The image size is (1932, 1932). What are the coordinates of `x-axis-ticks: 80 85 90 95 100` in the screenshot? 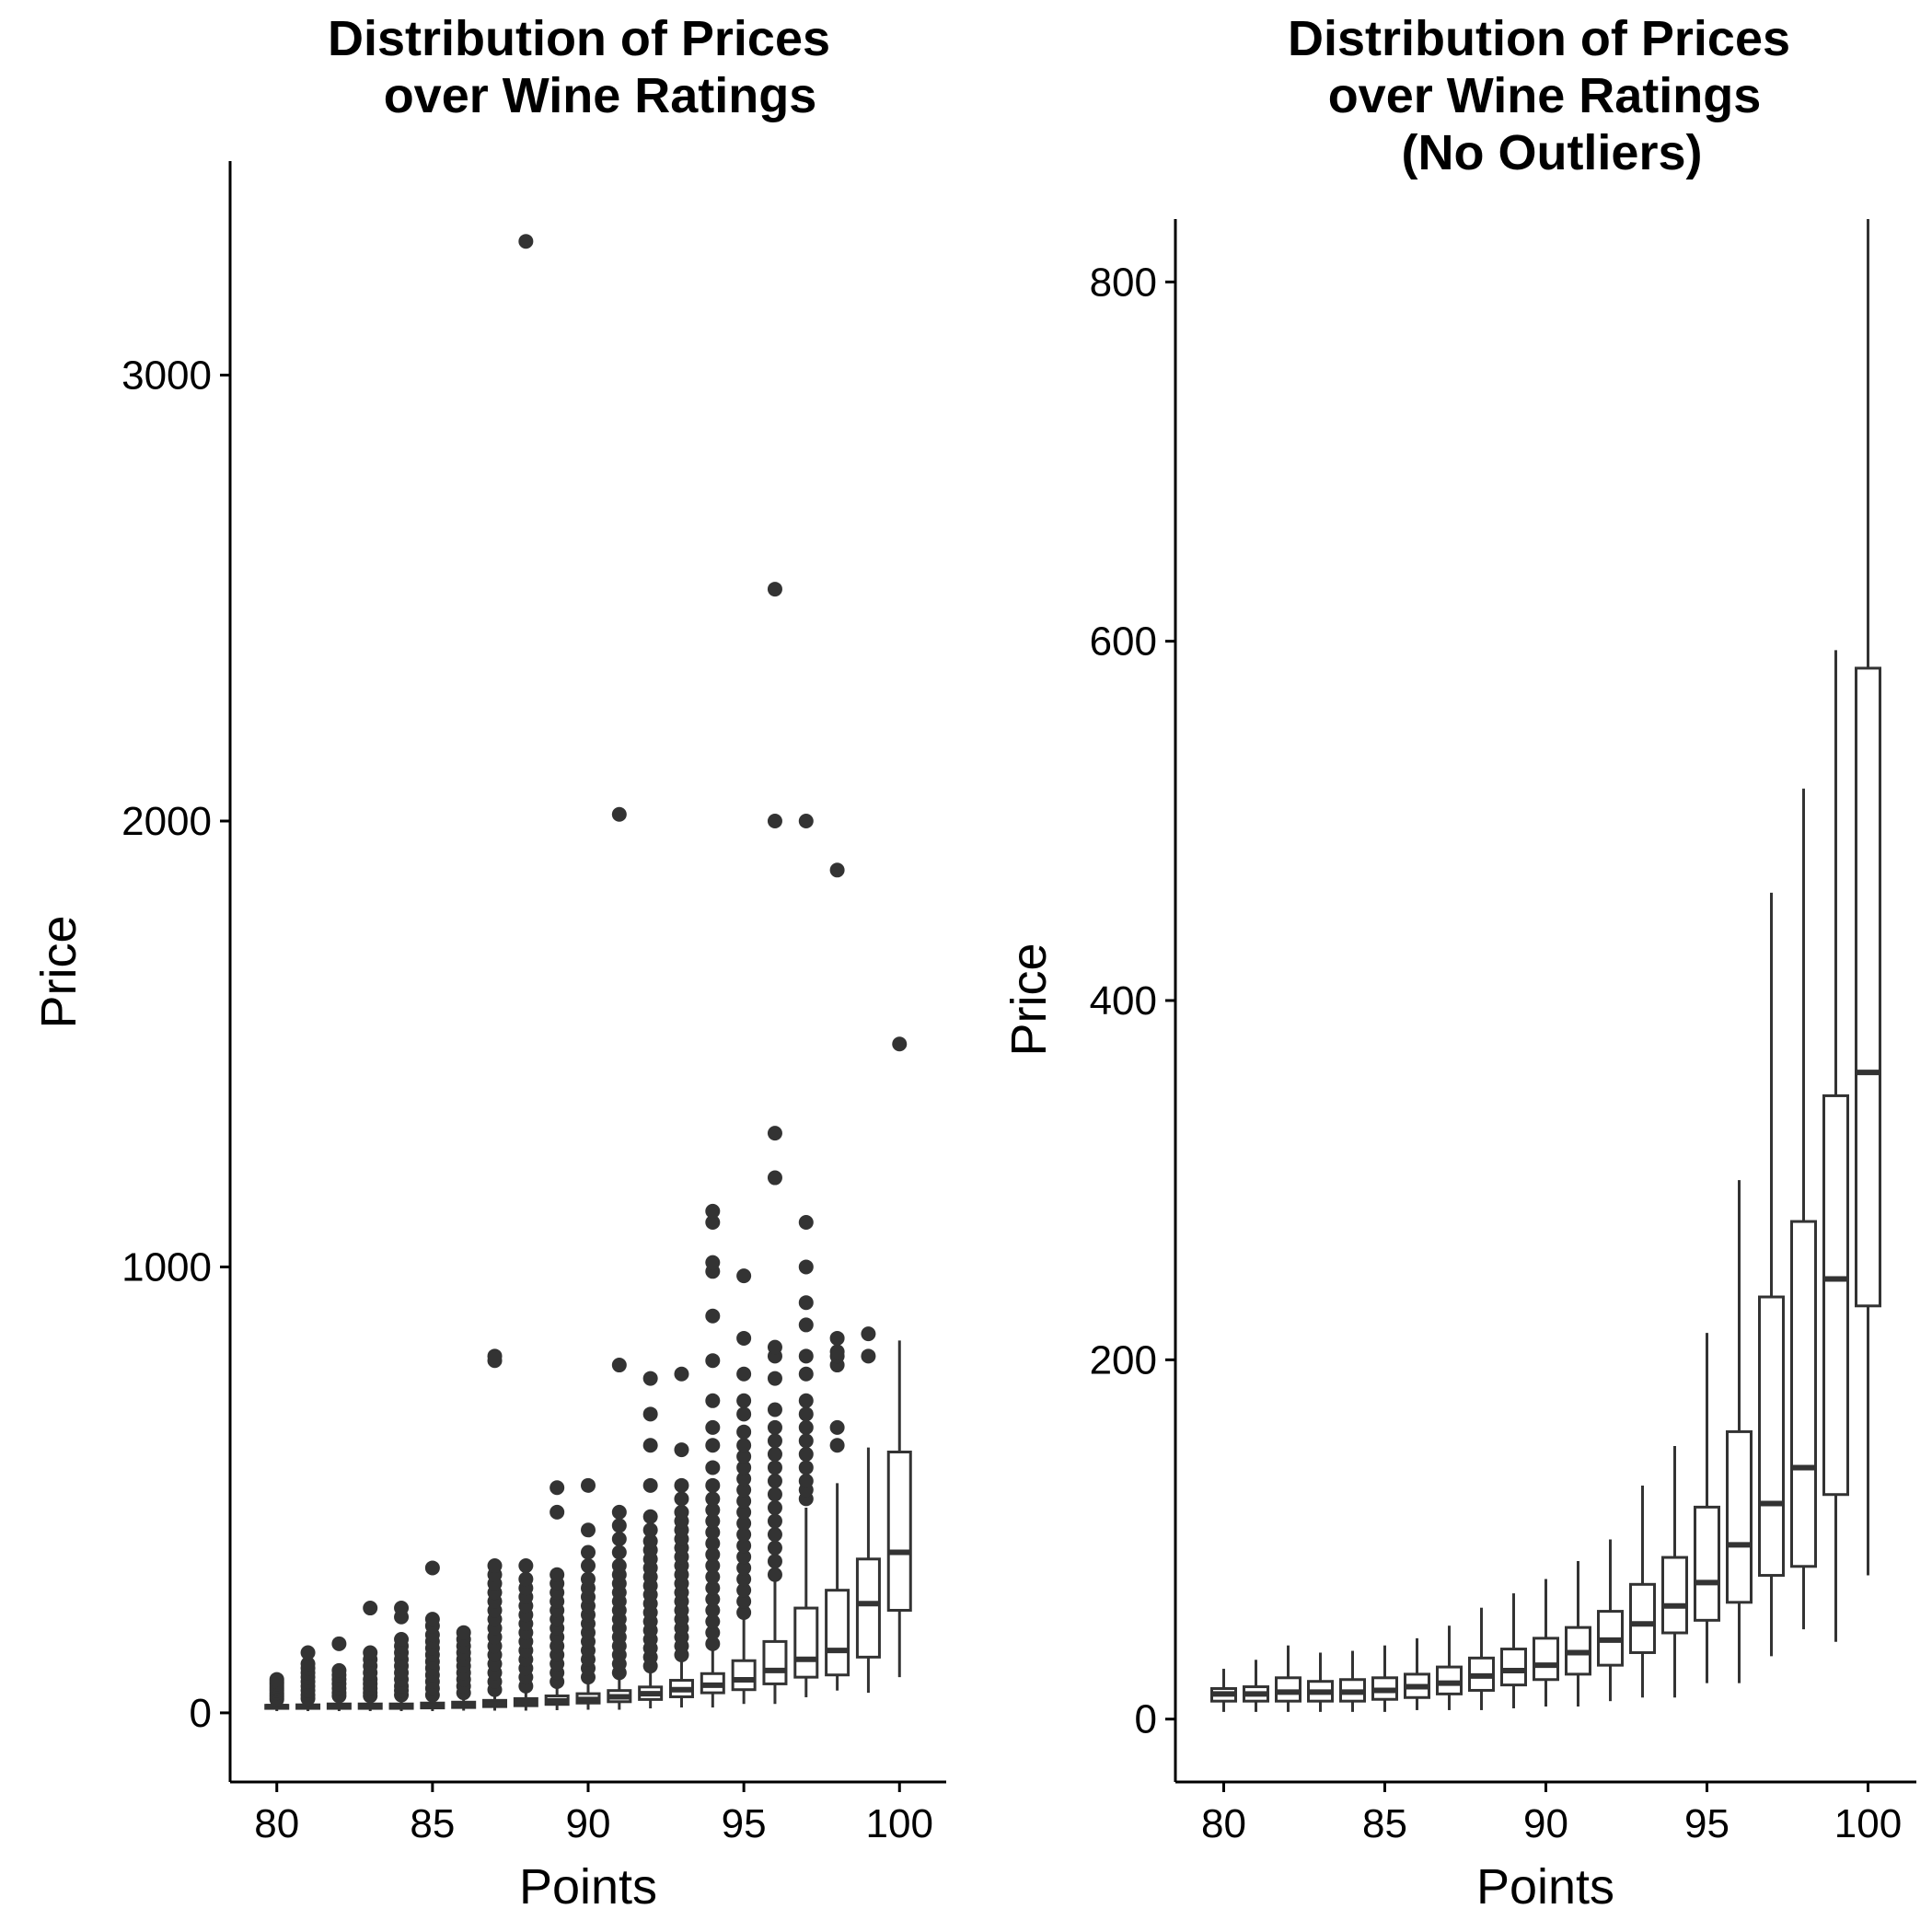 It's located at (1551, 1814).